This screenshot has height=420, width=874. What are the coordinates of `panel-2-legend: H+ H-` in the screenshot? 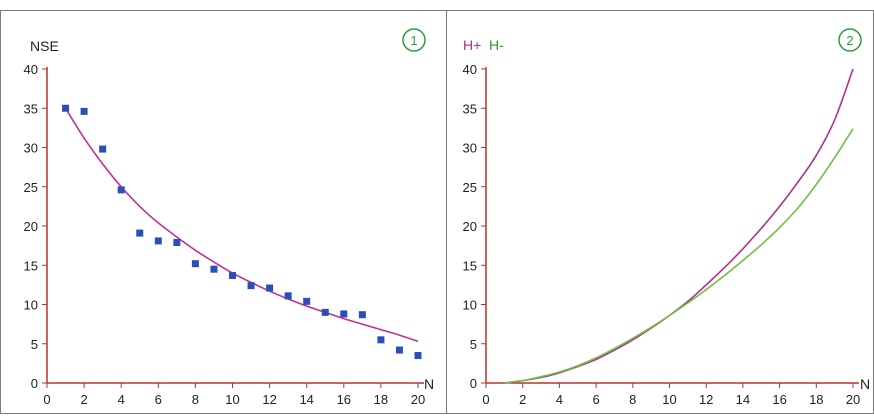 It's located at (483, 45).